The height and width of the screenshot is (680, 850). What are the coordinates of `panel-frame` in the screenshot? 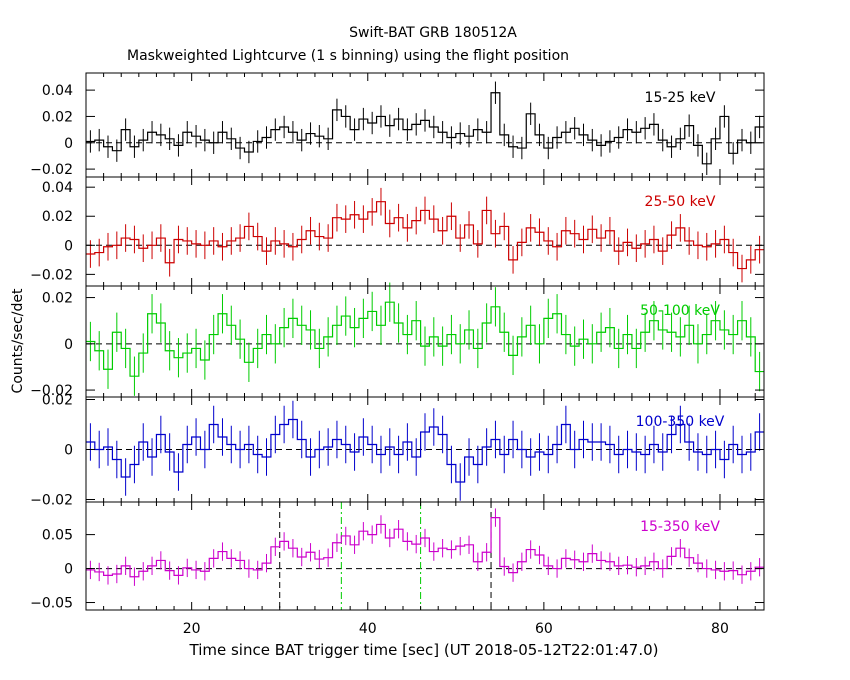 It's located at (425, 556).